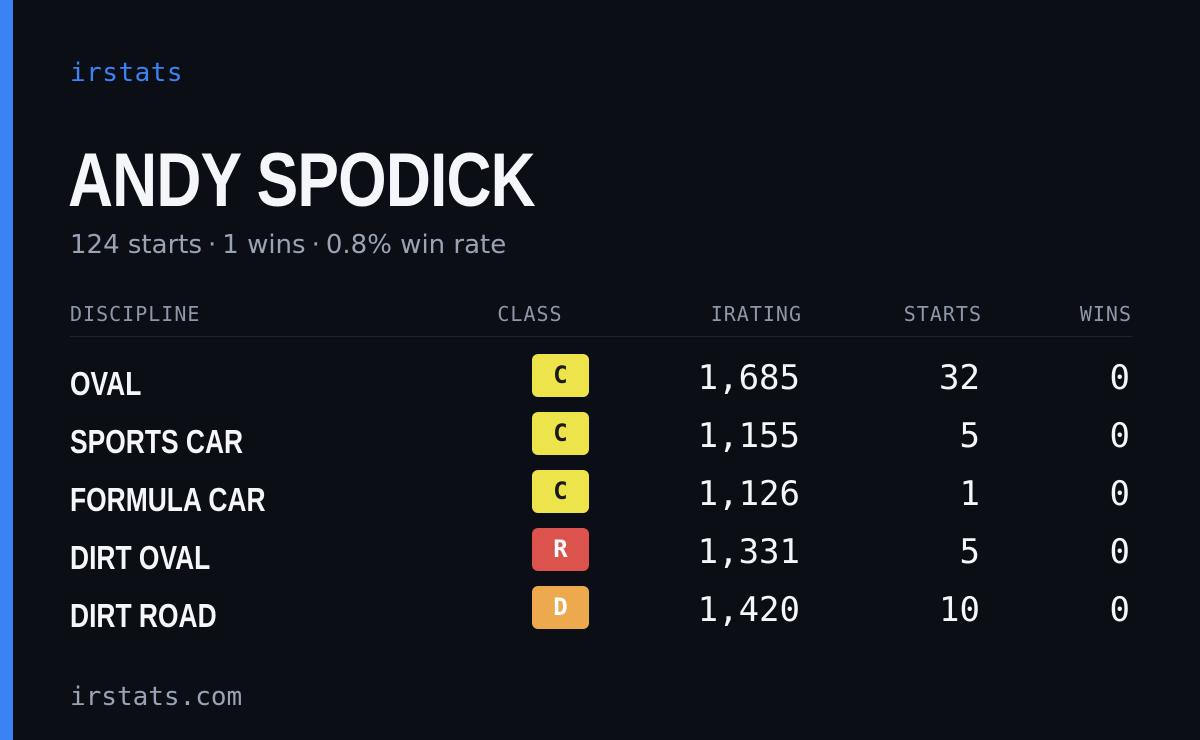 The height and width of the screenshot is (740, 1200). What do you see at coordinates (157, 441) in the screenshot?
I see `discipline-name: SPORTS CAR` at bounding box center [157, 441].